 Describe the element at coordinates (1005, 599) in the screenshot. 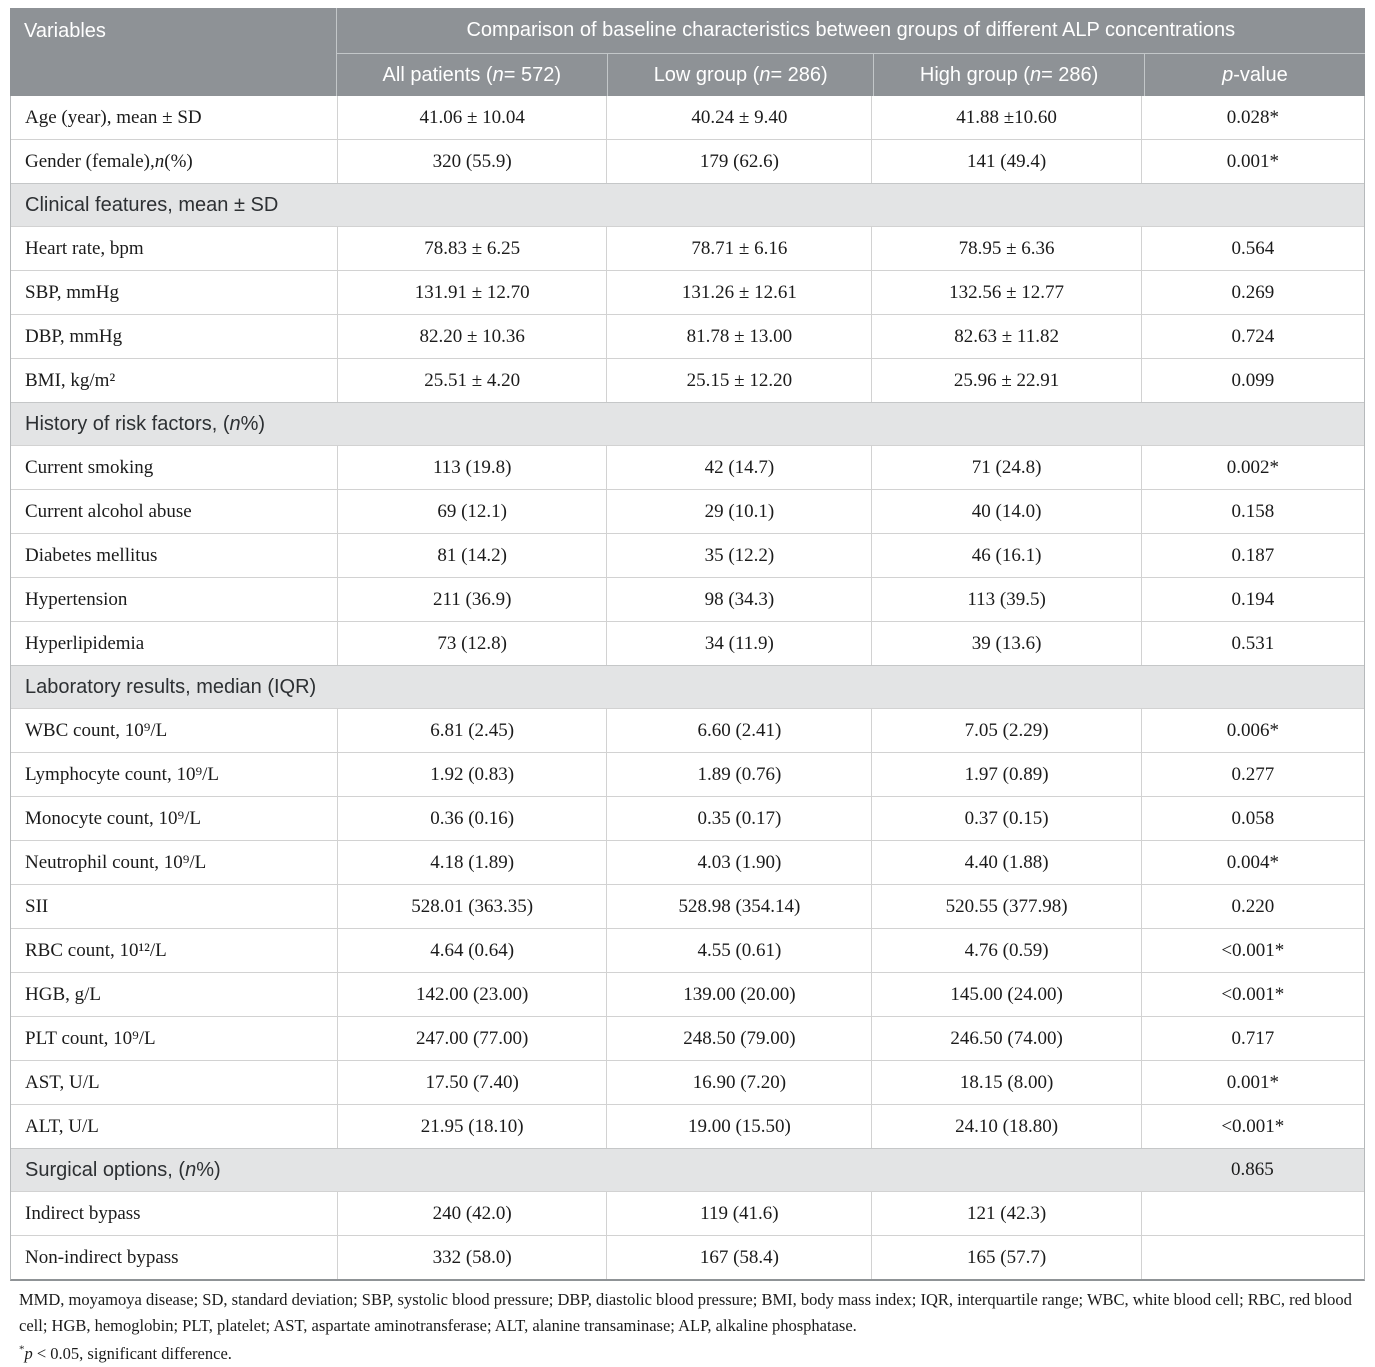

I see `cell-high-group: 113 (39.5)` at that location.